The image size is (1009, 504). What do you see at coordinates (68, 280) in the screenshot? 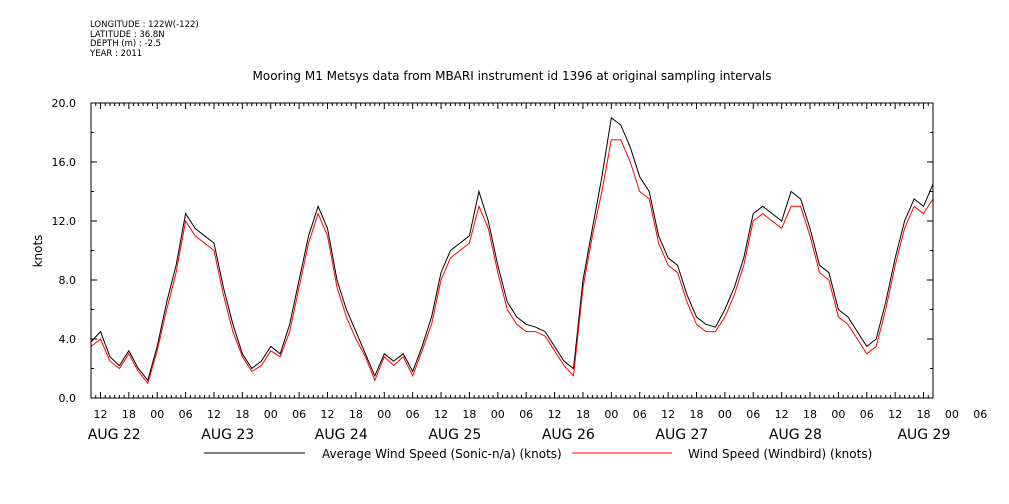
I see `y-tick-label: 8.0` at bounding box center [68, 280].